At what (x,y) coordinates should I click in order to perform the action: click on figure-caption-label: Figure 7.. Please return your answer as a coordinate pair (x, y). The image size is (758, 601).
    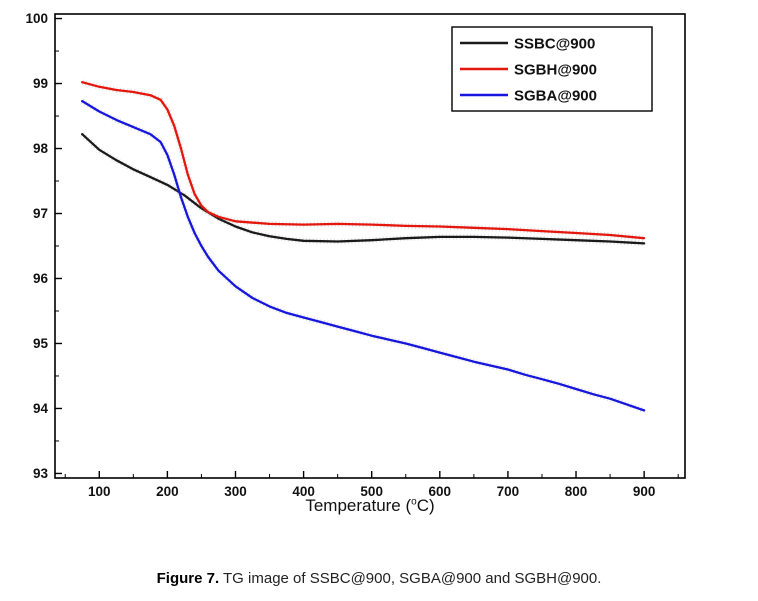
    Looking at the image, I should click on (188, 578).